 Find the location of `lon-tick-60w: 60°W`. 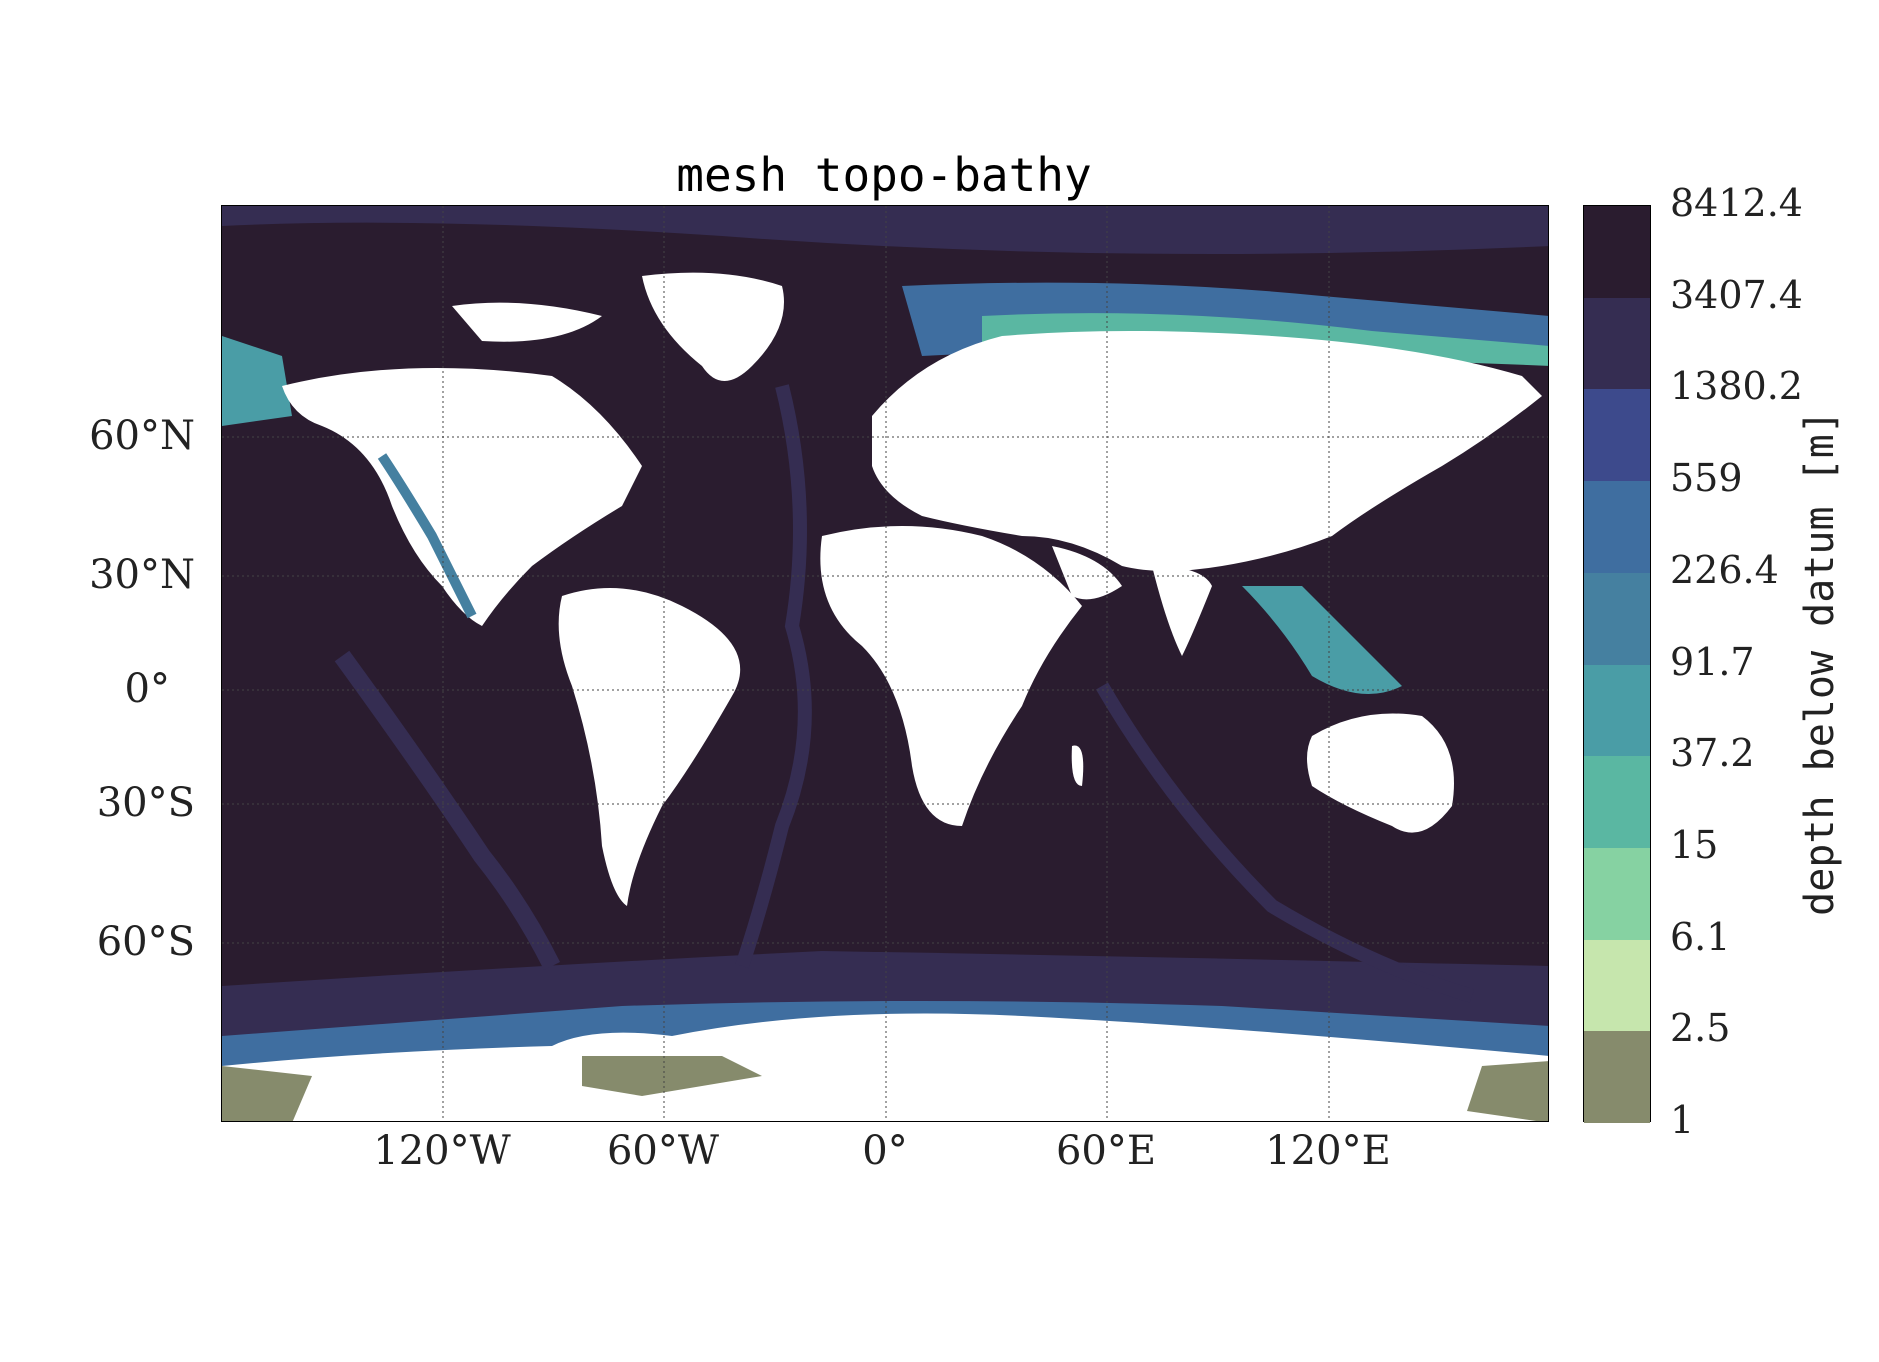

lon-tick-60w: 60°W is located at coordinates (662, 1151).